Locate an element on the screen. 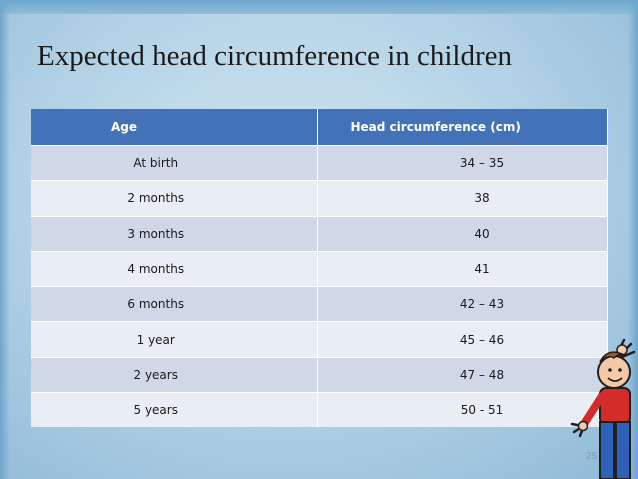  page-number: 25 is located at coordinates (592, 456).